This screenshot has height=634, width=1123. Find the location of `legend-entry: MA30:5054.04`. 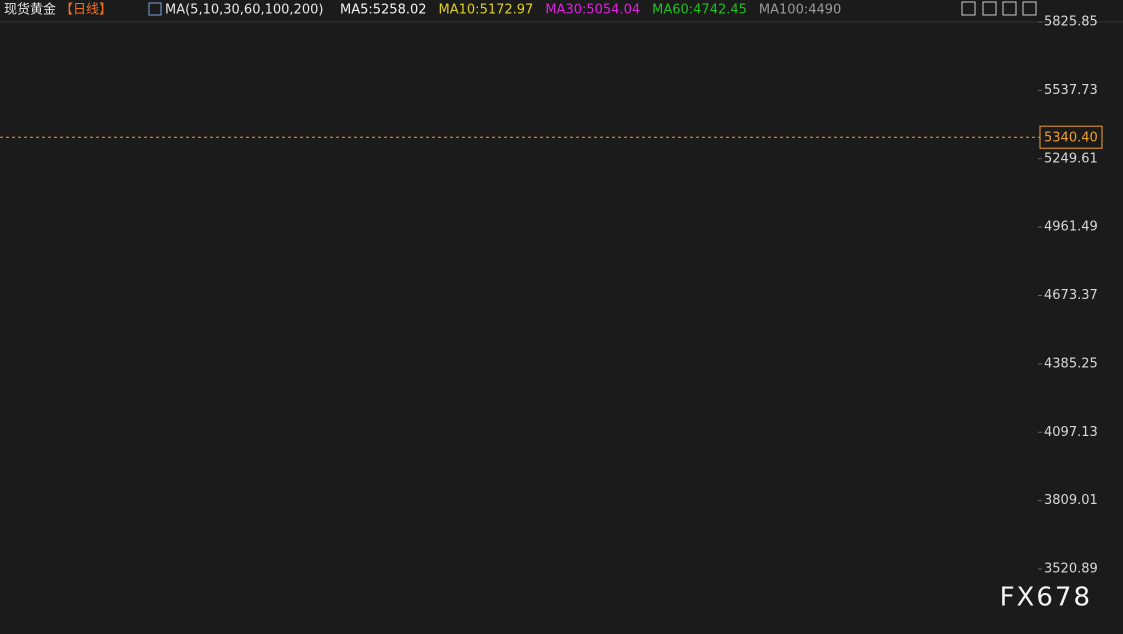

legend-entry: MA30:5054.04 is located at coordinates (592, 10).